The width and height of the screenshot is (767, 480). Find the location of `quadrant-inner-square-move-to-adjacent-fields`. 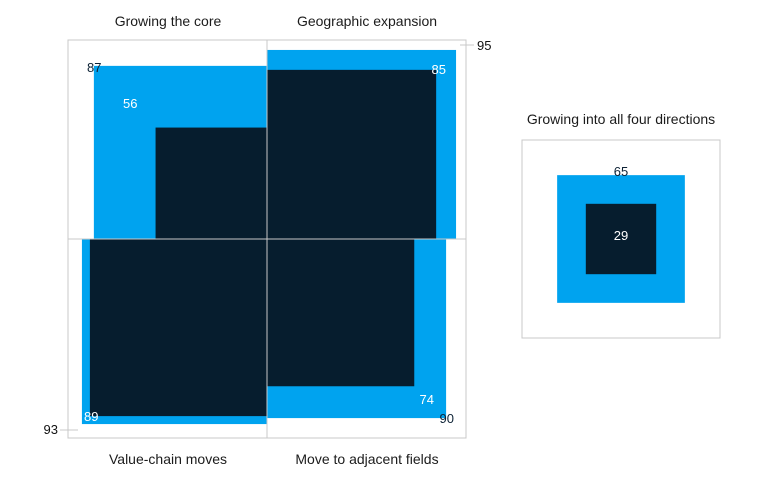

quadrant-inner-square-move-to-adjacent-fields is located at coordinates (341, 313).